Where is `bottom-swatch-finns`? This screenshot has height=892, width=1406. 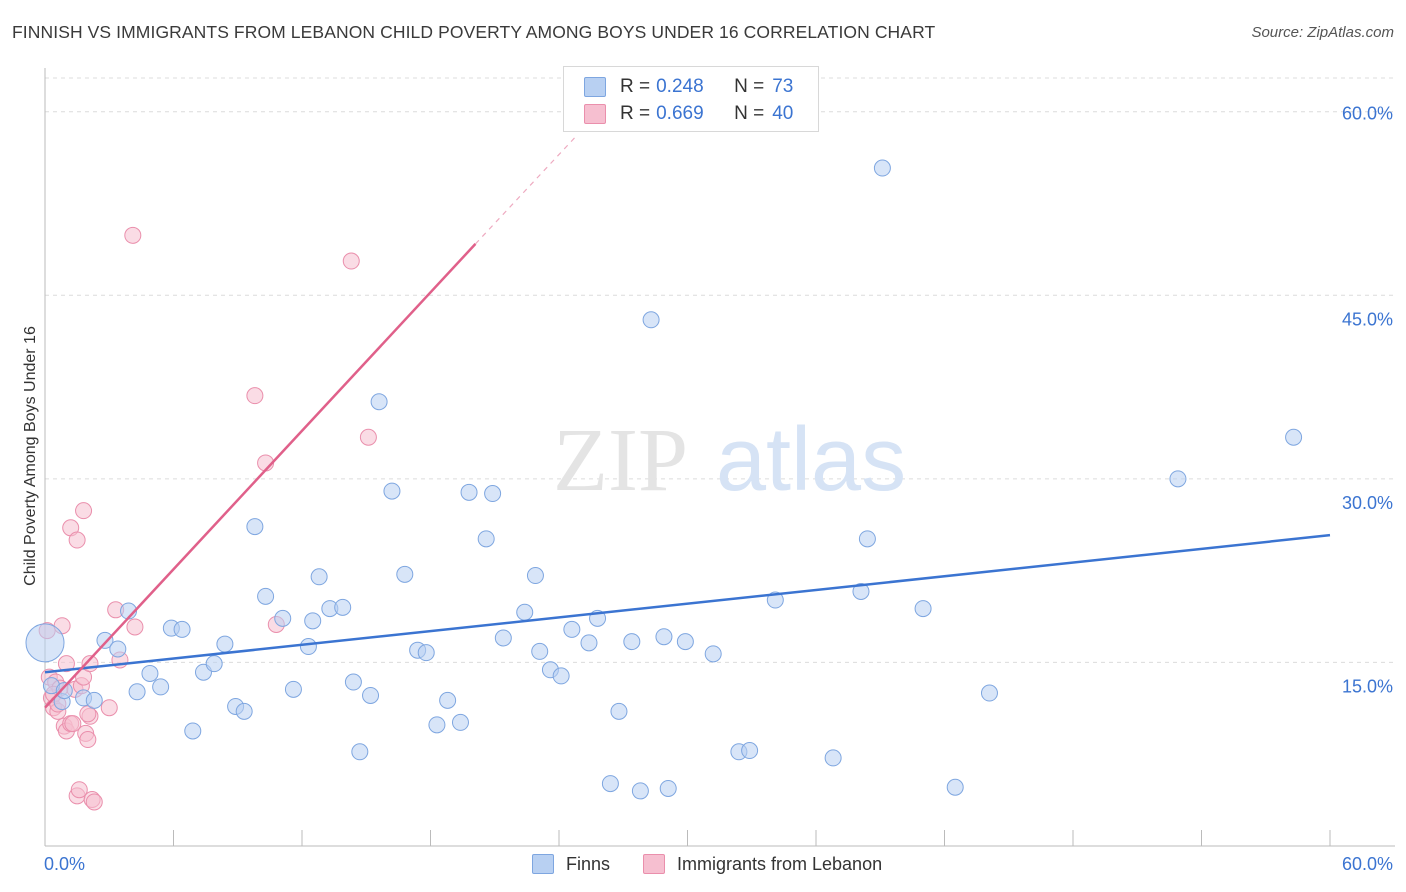 bottom-swatch-finns is located at coordinates (543, 864).